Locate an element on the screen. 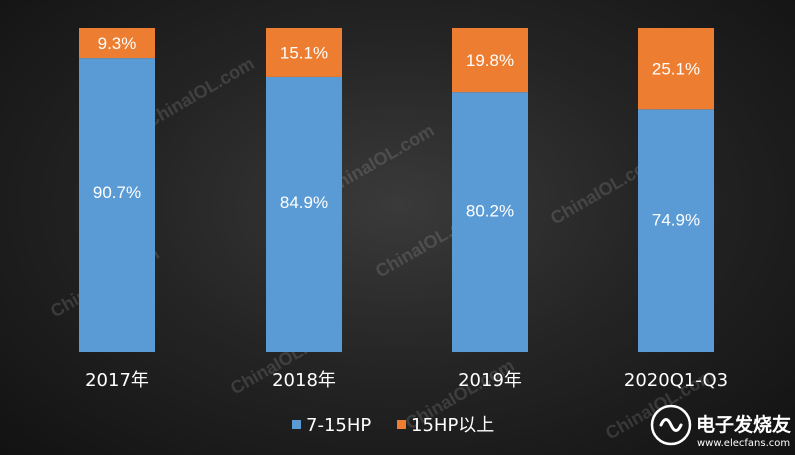 The height and width of the screenshot is (455, 795). category-label: 2017年 is located at coordinates (117, 380).